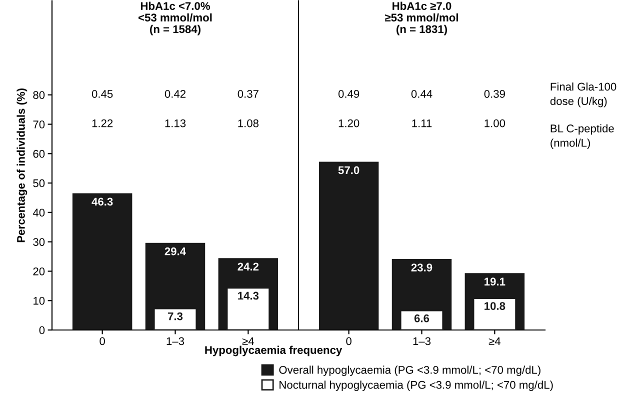 This screenshot has height=399, width=630. Describe the element at coordinates (39, 124) in the screenshot. I see `y-tick-label: 70` at that location.